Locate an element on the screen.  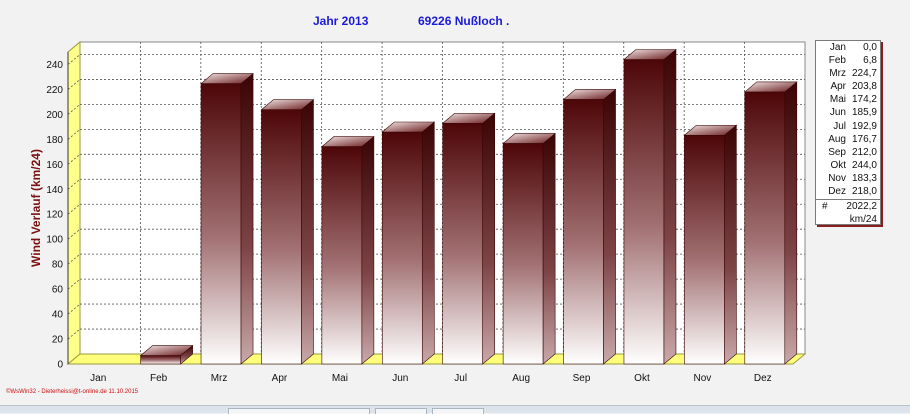
bar-top-nov is located at coordinates (710, 130).